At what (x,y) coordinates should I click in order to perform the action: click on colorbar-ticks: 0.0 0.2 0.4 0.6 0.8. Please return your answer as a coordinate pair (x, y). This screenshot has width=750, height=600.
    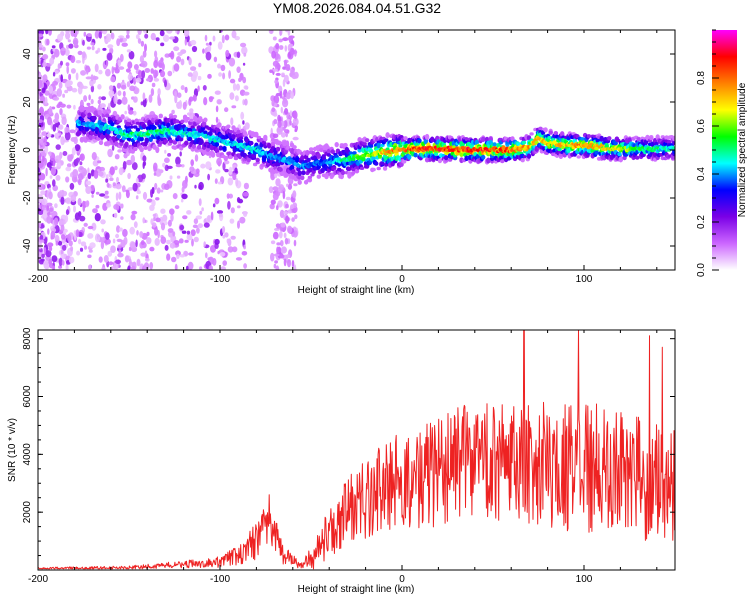
    Looking at the image, I should click on (707, 153).